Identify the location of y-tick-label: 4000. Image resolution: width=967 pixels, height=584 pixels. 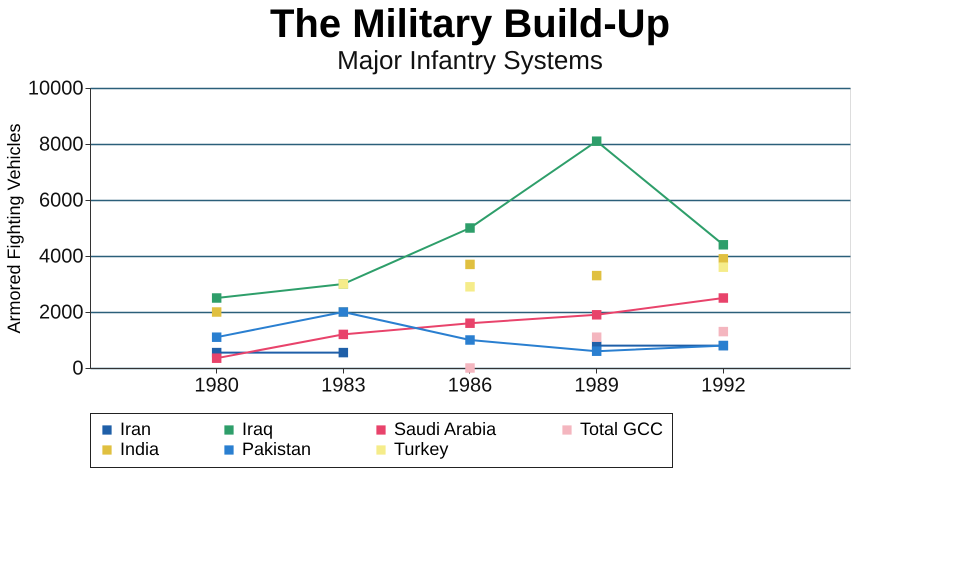
(61, 257).